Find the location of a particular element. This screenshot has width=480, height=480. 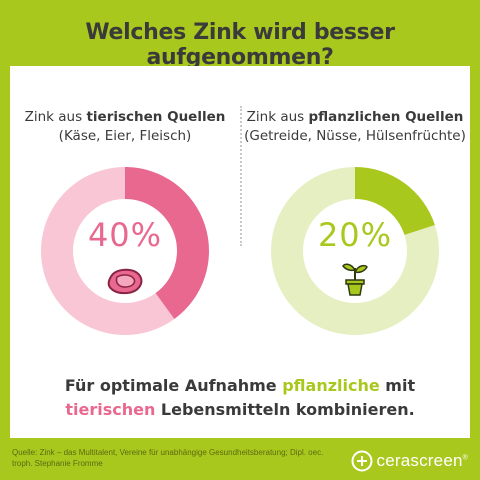

steak-icon is located at coordinates (125, 281).